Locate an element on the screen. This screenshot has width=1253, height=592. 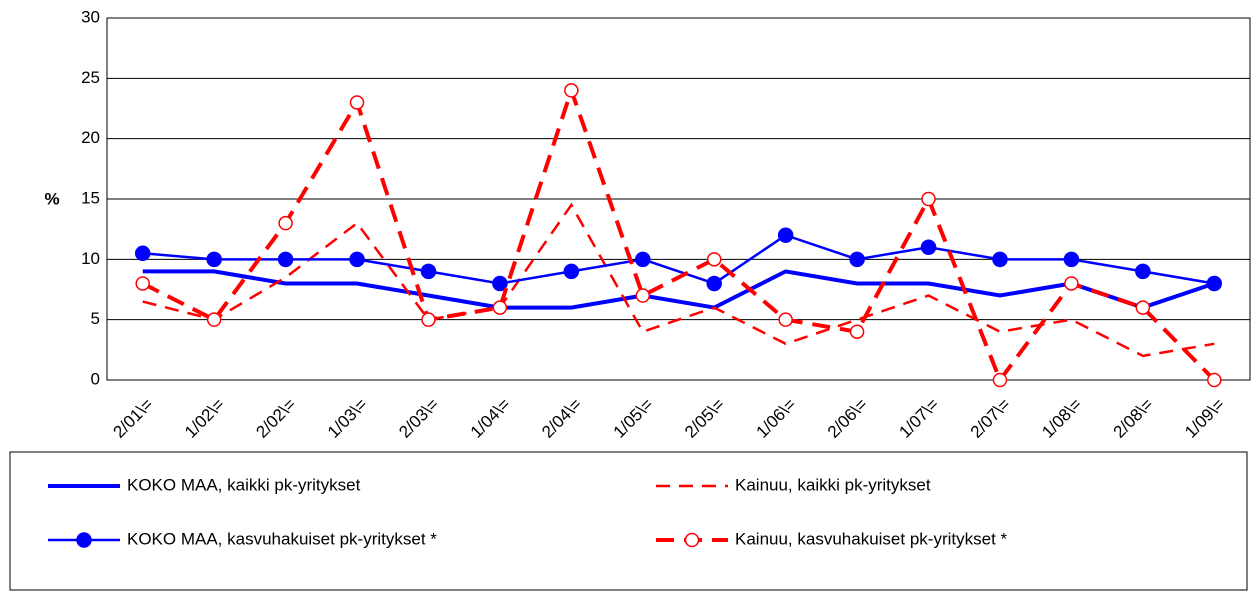
x-tick-label: 2/02\= is located at coordinates (275, 418).